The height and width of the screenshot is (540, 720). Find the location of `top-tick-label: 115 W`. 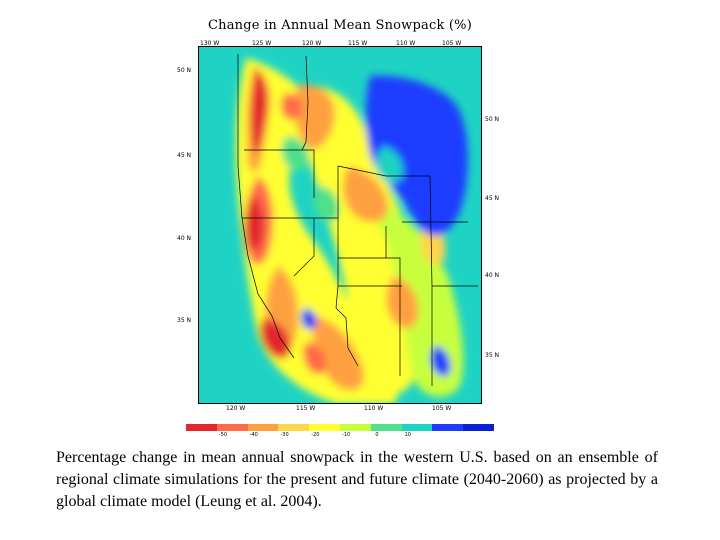

top-tick-label: 115 W is located at coordinates (358, 43).